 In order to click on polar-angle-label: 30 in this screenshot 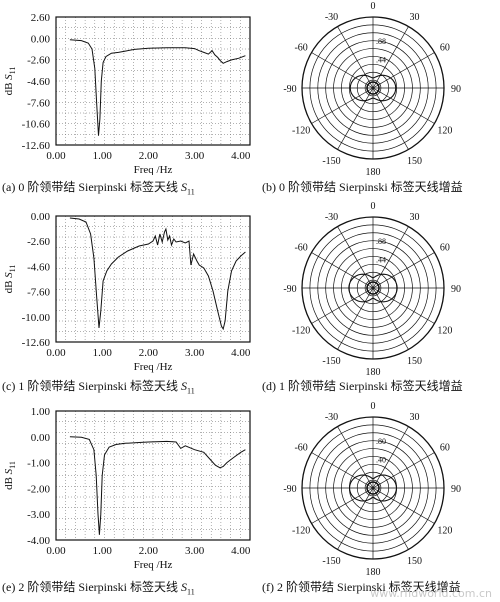, I will do `click(415, 217)`.